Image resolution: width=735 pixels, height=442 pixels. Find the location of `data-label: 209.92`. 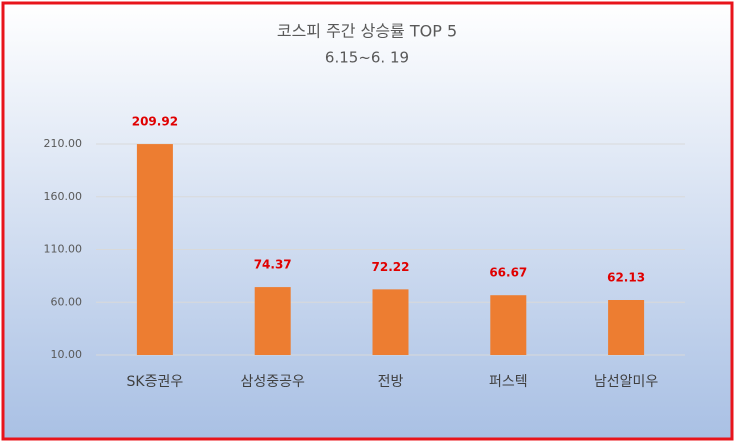

data-label: 209.92 is located at coordinates (155, 122).